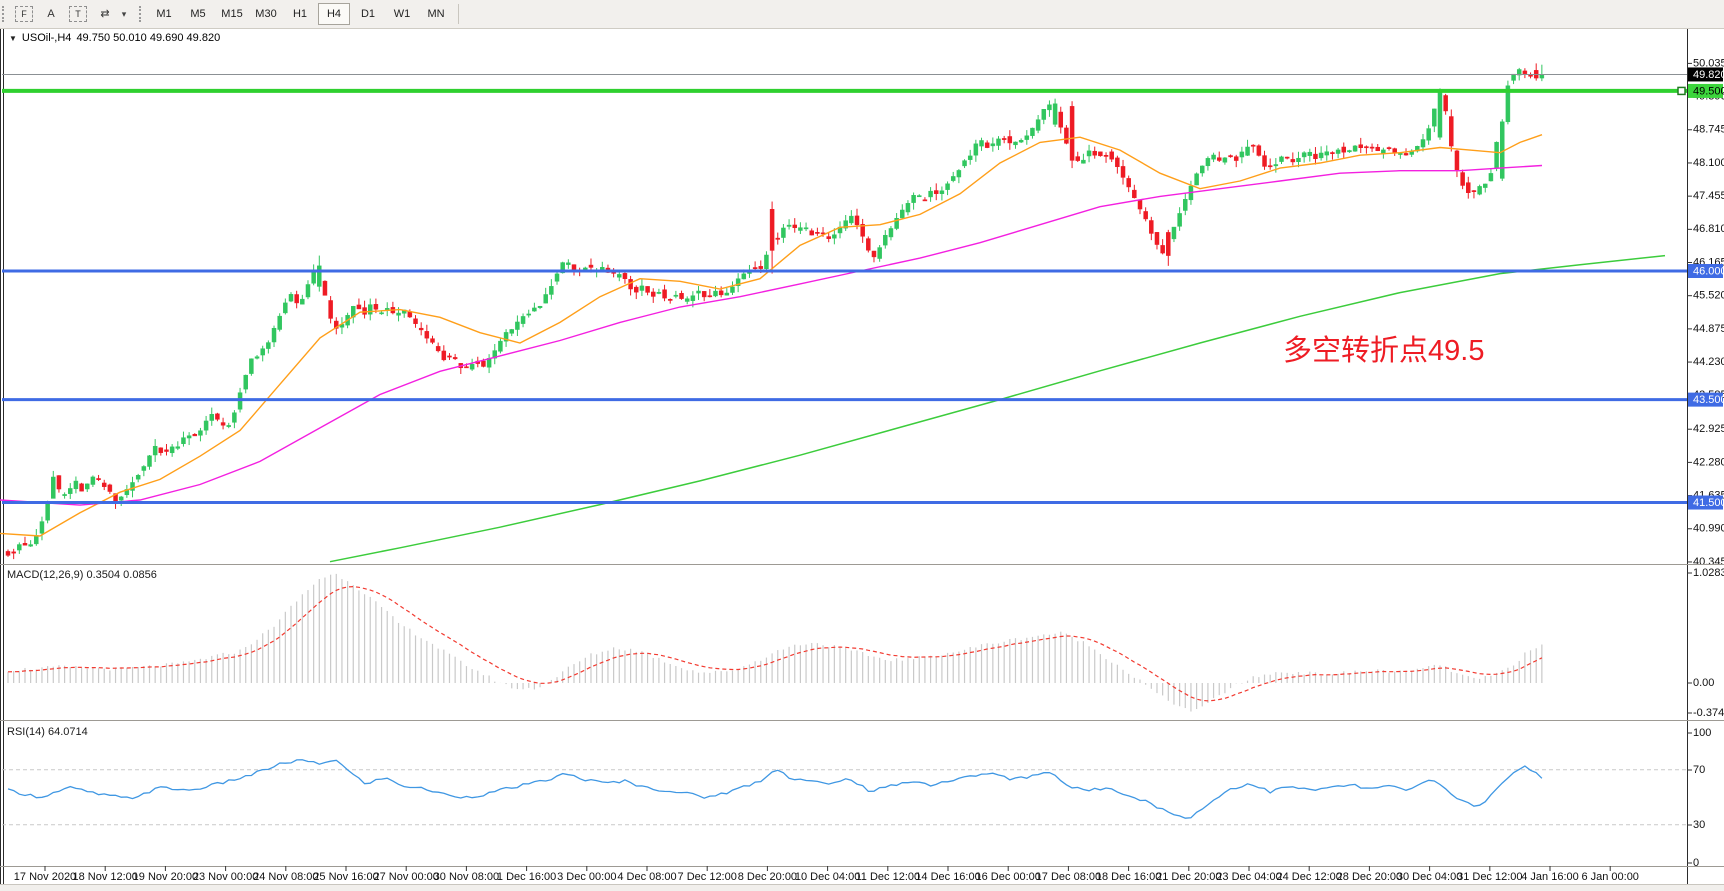 The width and height of the screenshot is (1724, 891). I want to click on level-badge-49.500, so click(1705, 90).